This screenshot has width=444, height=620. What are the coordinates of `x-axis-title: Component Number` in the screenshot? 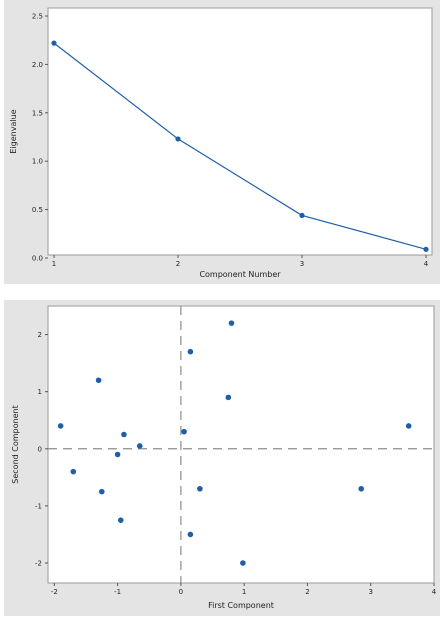 It's located at (240, 274).